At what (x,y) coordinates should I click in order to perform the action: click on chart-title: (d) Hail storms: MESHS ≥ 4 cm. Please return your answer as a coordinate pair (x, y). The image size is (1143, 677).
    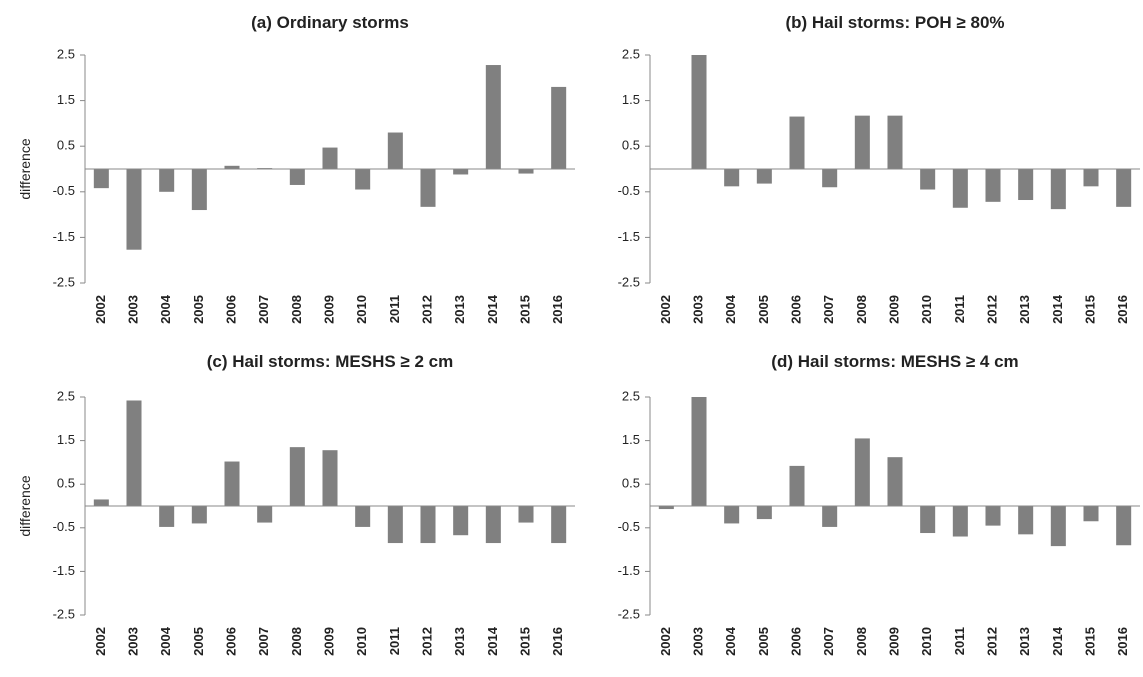
    Looking at the image, I should click on (894, 361).